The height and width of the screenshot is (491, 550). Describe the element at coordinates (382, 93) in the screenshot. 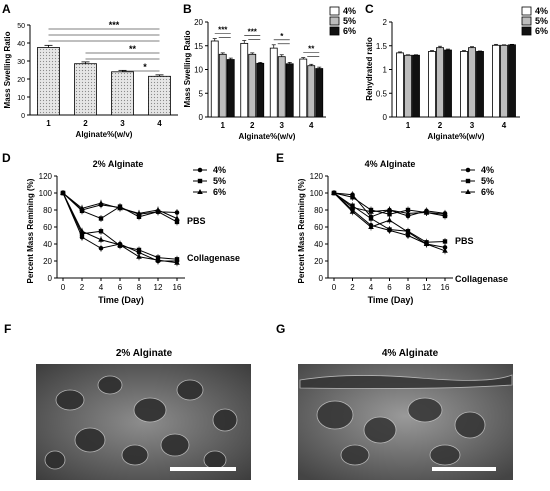

I see `y-tick-label: 0.5` at that location.